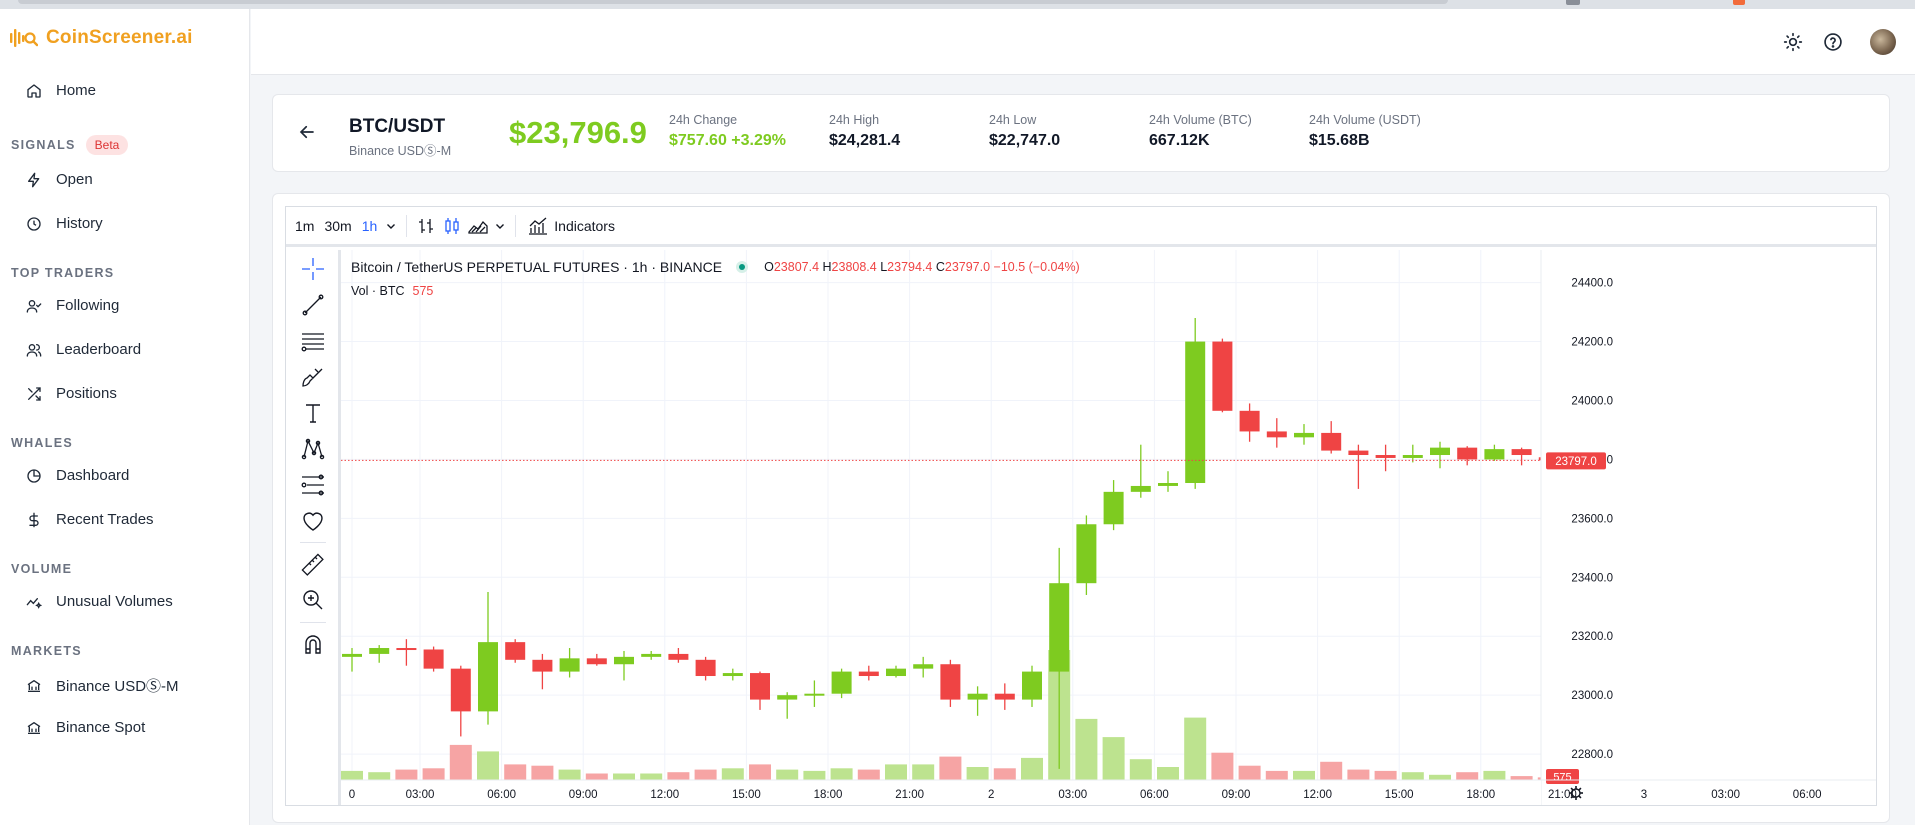 Image resolution: width=1915 pixels, height=825 pixels. I want to click on sidebar-item-binance-spot: Binance Spot, so click(85, 727).